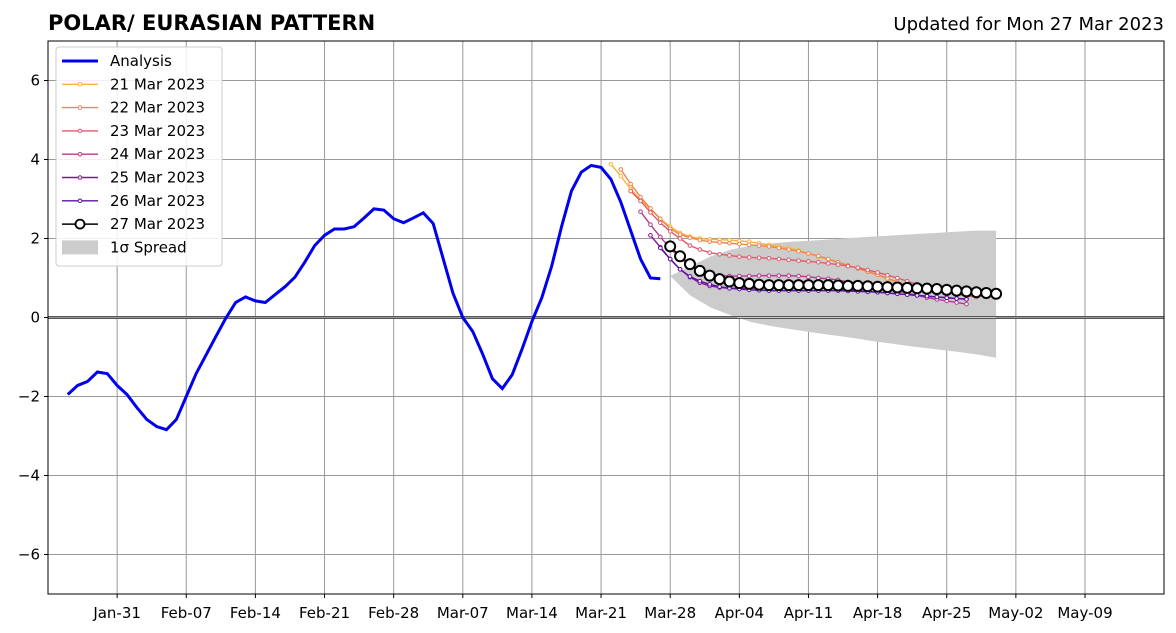 This screenshot has width=1176, height=633. Describe the element at coordinates (255, 613) in the screenshot. I see `x-tick-label: Feb-14` at that location.